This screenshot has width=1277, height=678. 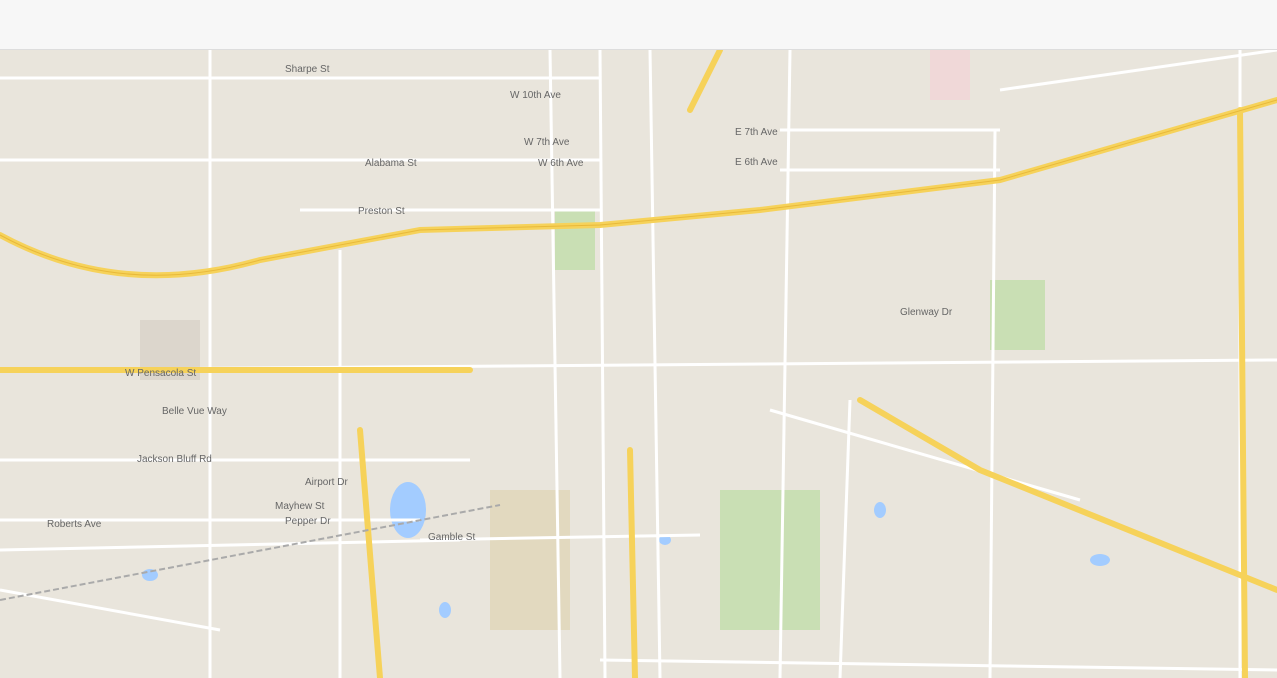 What do you see at coordinates (391, 163) in the screenshot?
I see `svg-text: Alabama St` at bounding box center [391, 163].